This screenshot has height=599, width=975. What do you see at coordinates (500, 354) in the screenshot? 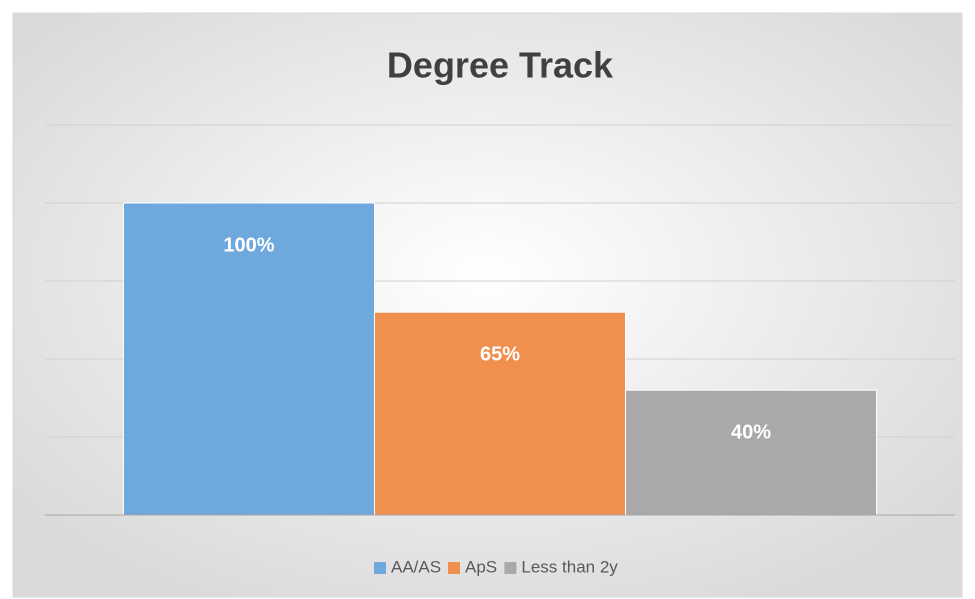
I see `data-label: 65%` at bounding box center [500, 354].